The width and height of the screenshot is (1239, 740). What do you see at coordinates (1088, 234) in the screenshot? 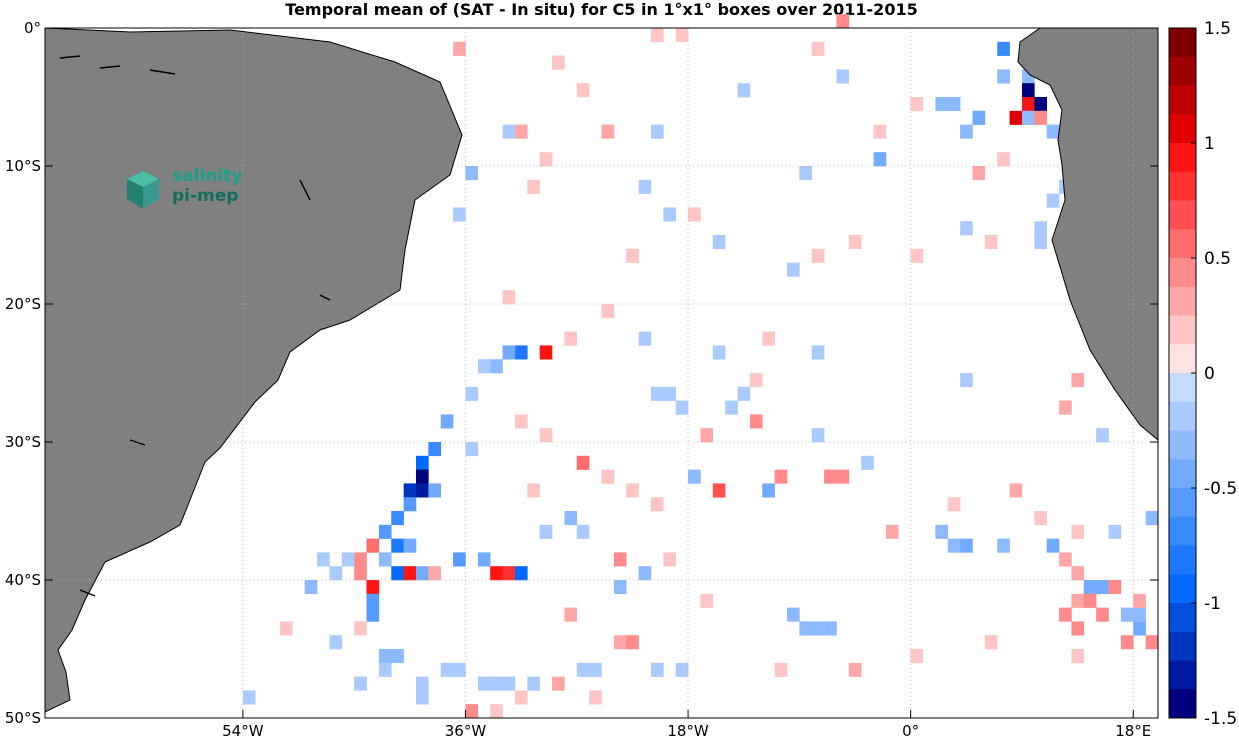
I see `land-africa` at bounding box center [1088, 234].